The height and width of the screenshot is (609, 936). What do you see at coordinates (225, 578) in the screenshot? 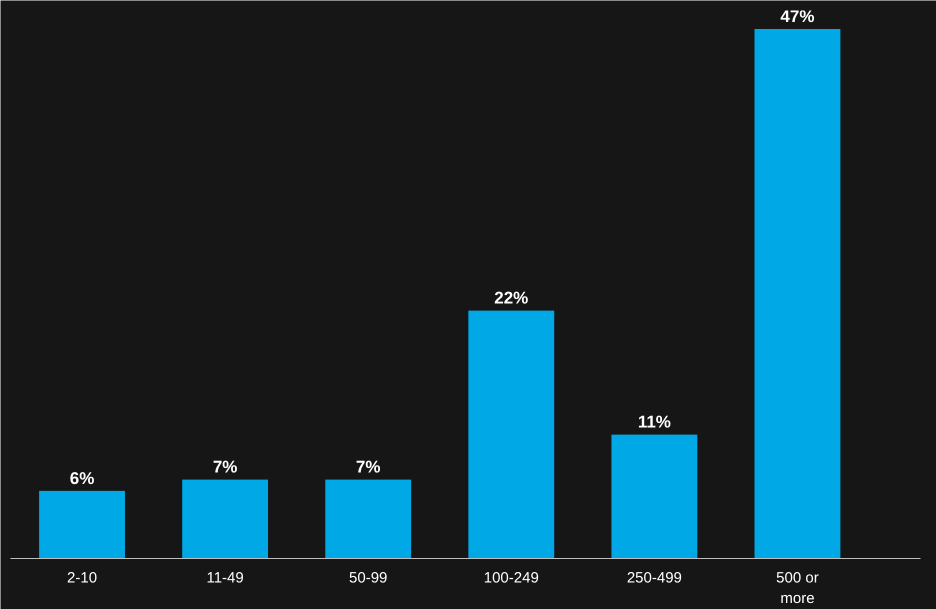
I see `x-tick-label: 11-49` at bounding box center [225, 578].